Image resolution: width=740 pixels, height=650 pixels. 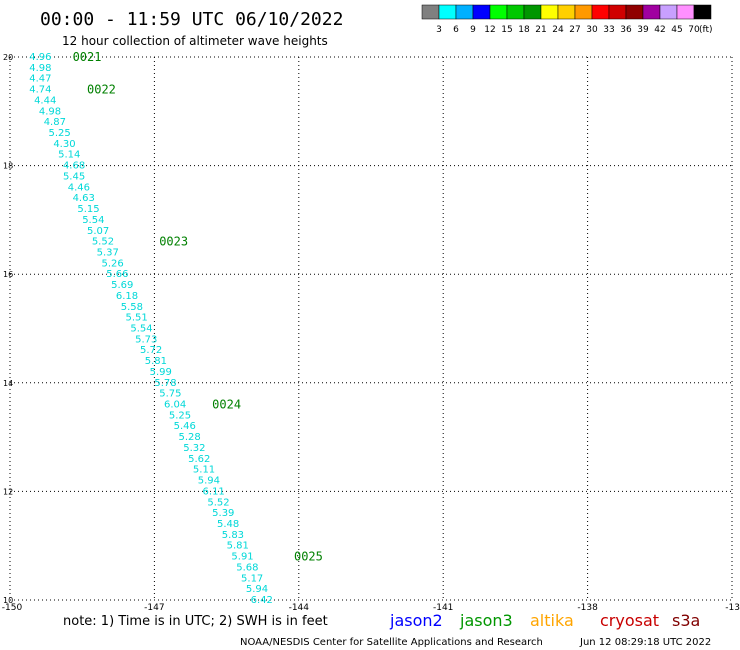 What do you see at coordinates (112, 263) in the screenshot?
I see `wave-height-point: 5.26` at bounding box center [112, 263].